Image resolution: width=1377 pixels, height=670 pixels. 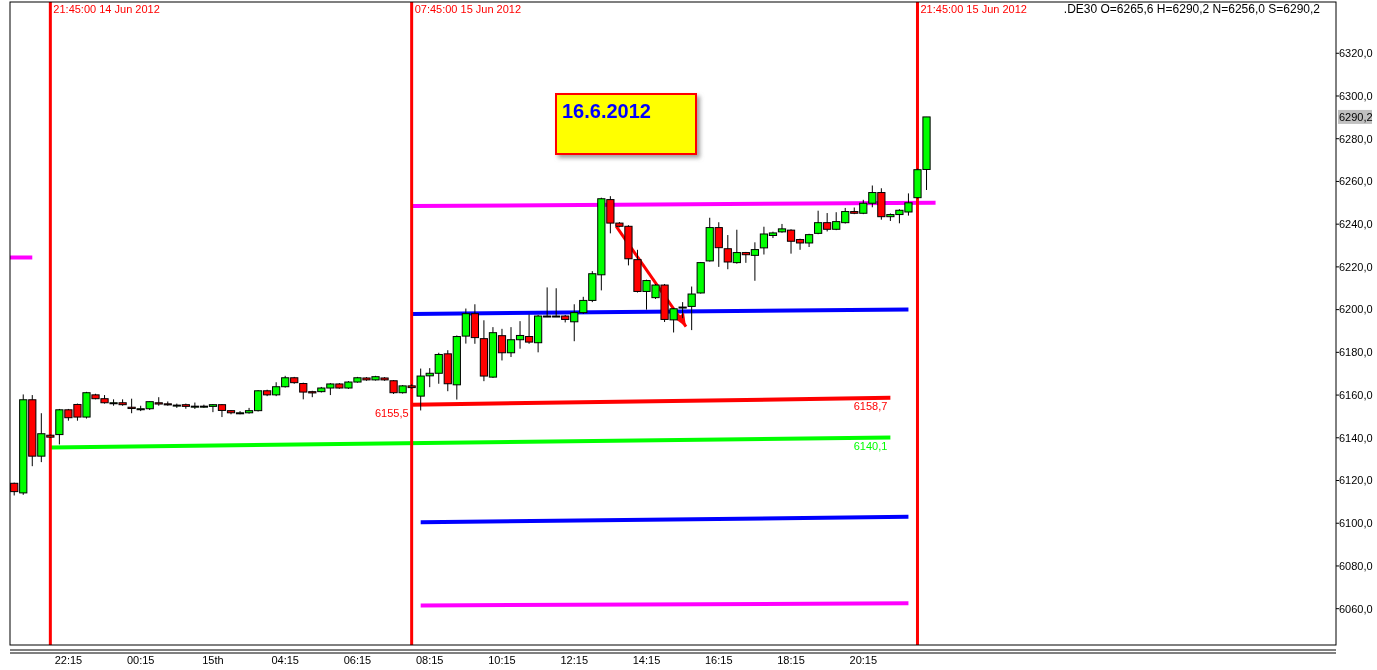 What do you see at coordinates (1192, 9) in the screenshot?
I see `chart-title: .DE30 O=6265,6 H=6290,2 N=6256,0 S=6290,2` at bounding box center [1192, 9].